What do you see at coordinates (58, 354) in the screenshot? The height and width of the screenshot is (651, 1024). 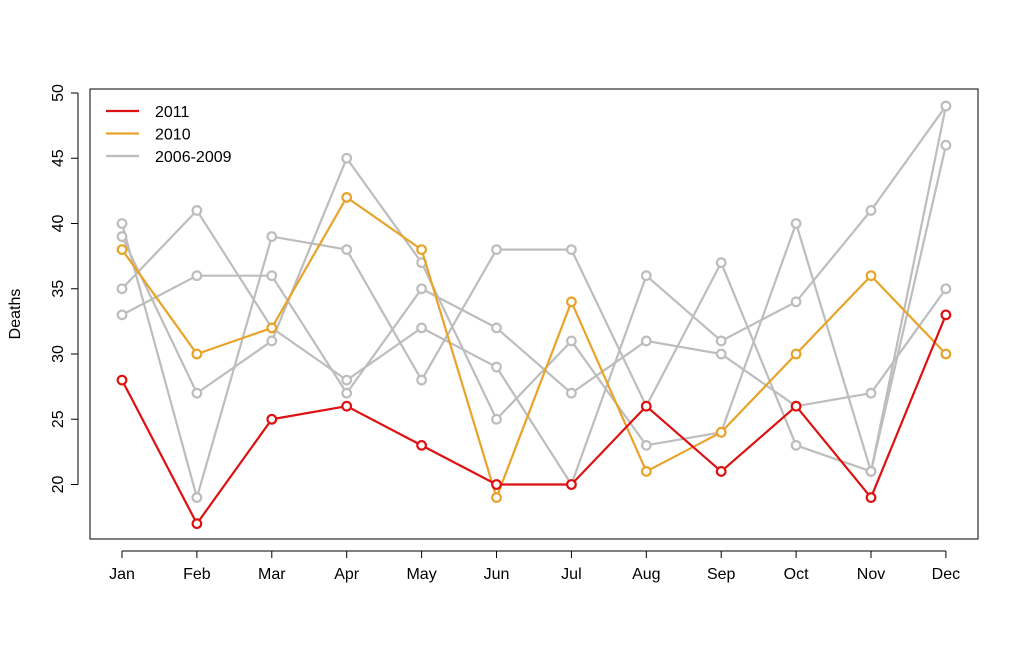 I see `y-tick-label: 30` at bounding box center [58, 354].